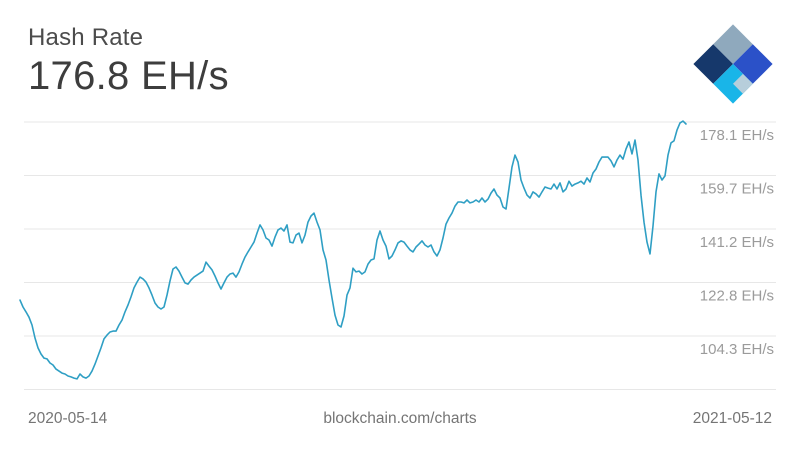 The image size is (800, 450). What do you see at coordinates (128, 75) in the screenshot?
I see `current-hash-rate-value: 176.8 EH/s` at bounding box center [128, 75].